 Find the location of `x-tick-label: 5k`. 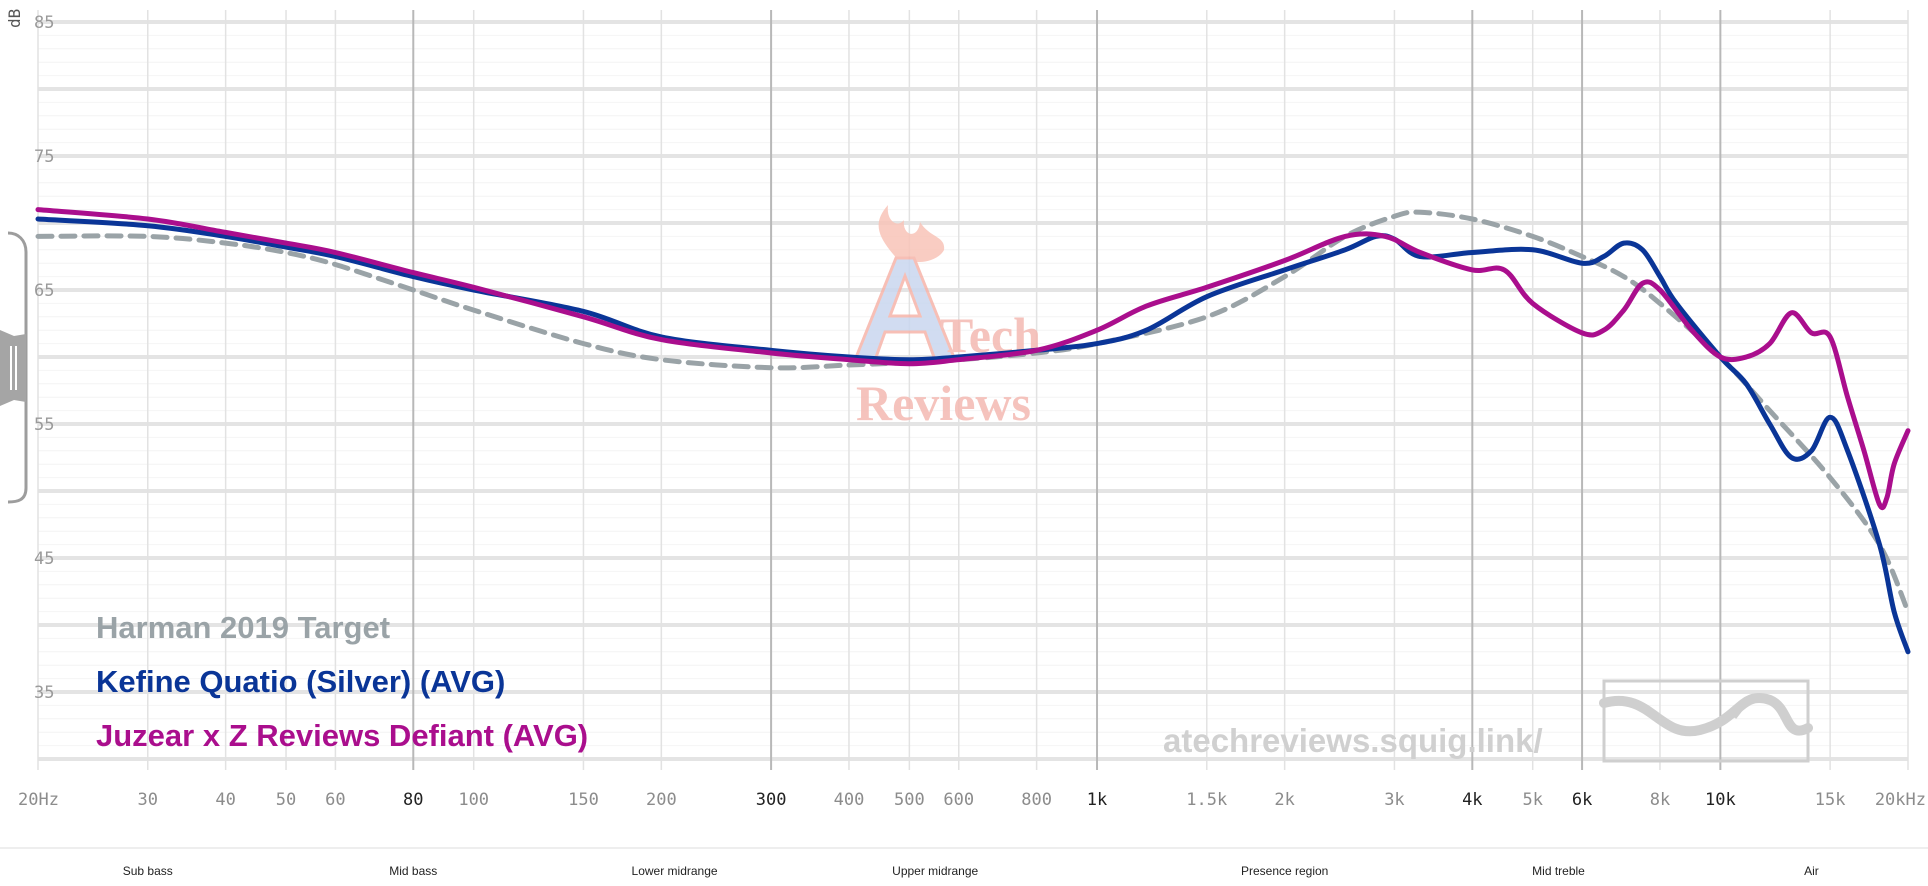

x-tick-label: 5k is located at coordinates (1532, 800).